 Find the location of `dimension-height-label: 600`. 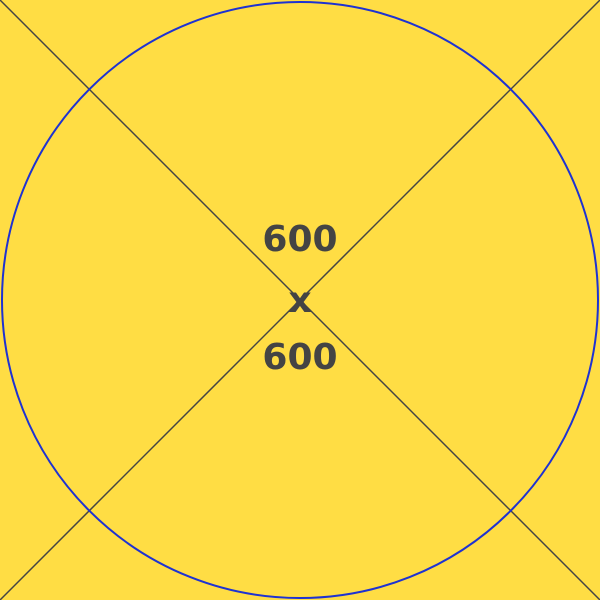

dimension-height-label: 600 is located at coordinates (300, 357).